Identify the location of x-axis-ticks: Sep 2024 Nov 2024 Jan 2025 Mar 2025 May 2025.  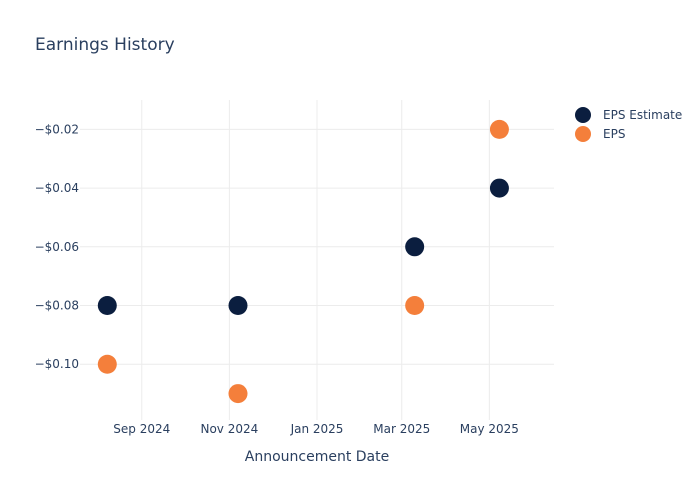
(316, 429).